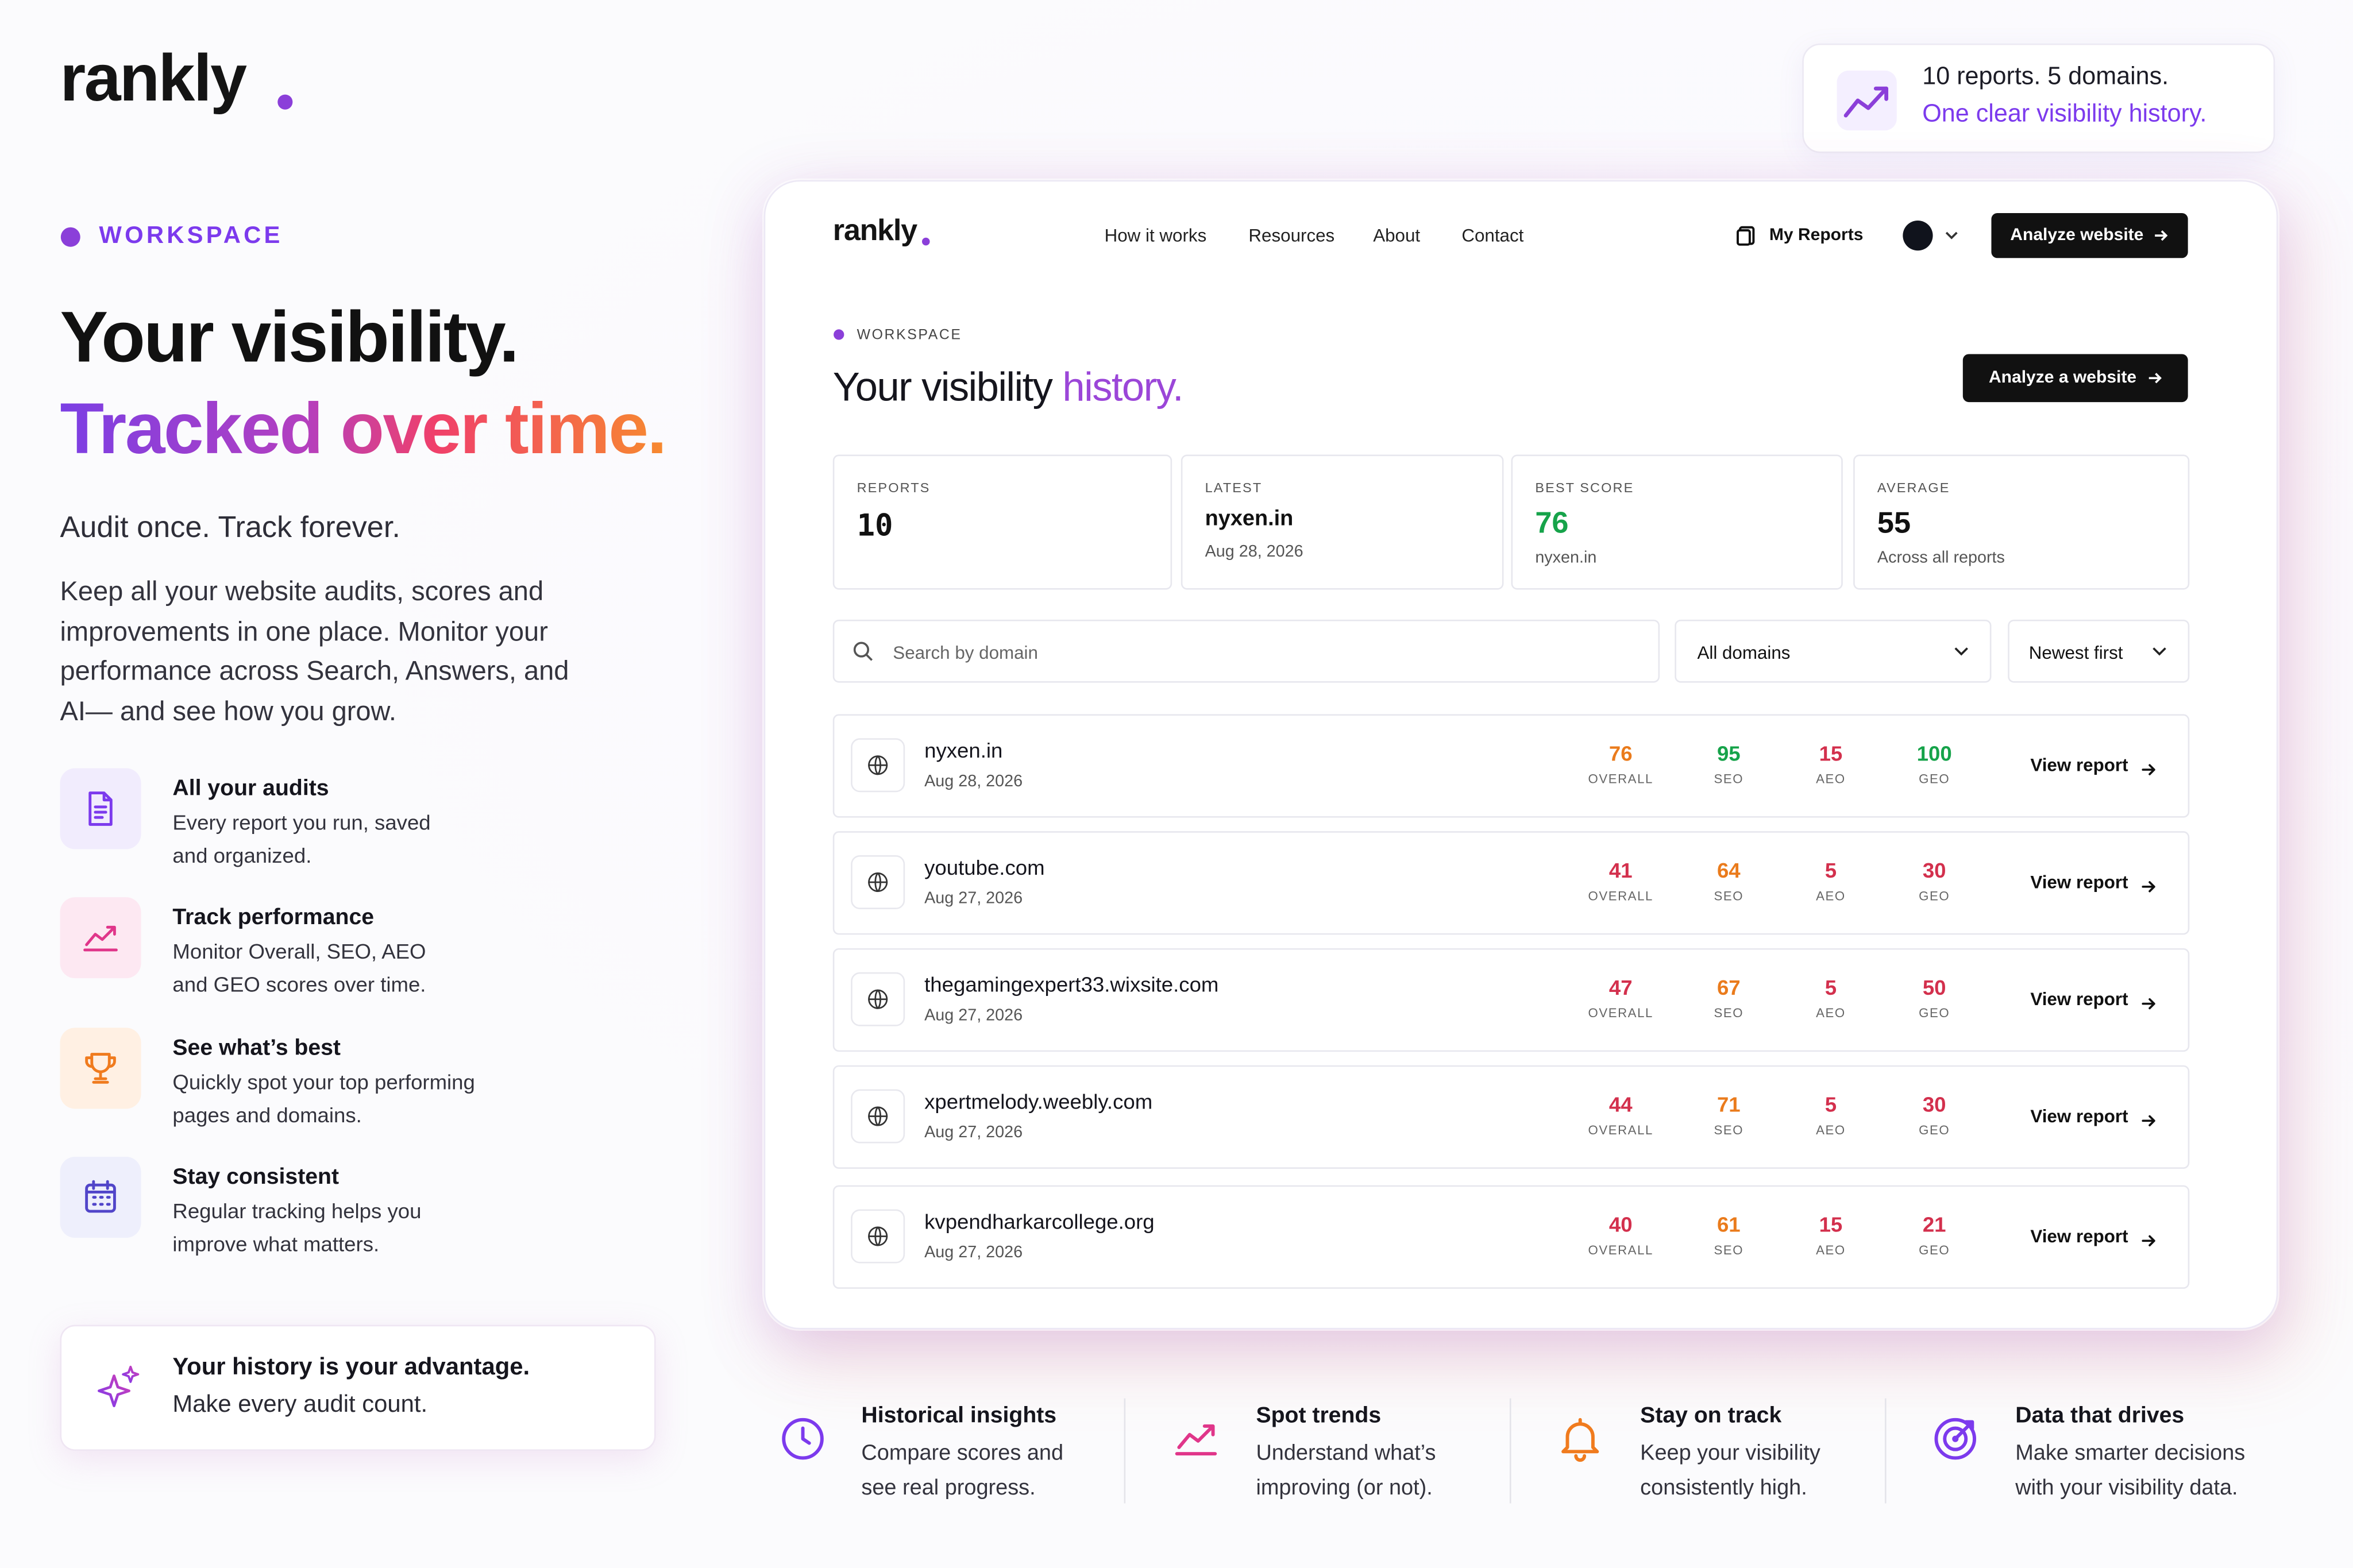 Image resolution: width=2353 pixels, height=1568 pixels. What do you see at coordinates (839, 334) in the screenshot?
I see `app-eyebrow-dot` at bounding box center [839, 334].